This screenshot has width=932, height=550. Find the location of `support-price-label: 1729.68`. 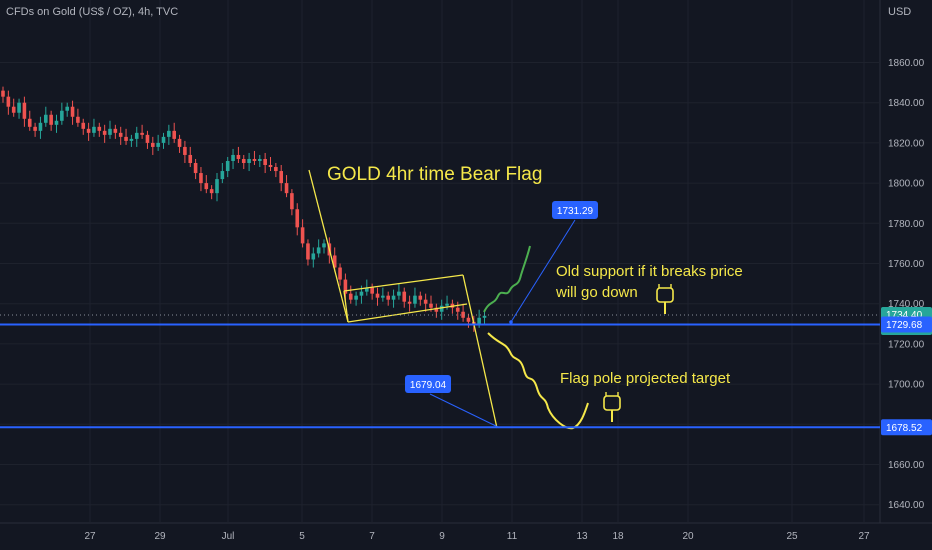

support-price-label: 1729.68 is located at coordinates (904, 325).